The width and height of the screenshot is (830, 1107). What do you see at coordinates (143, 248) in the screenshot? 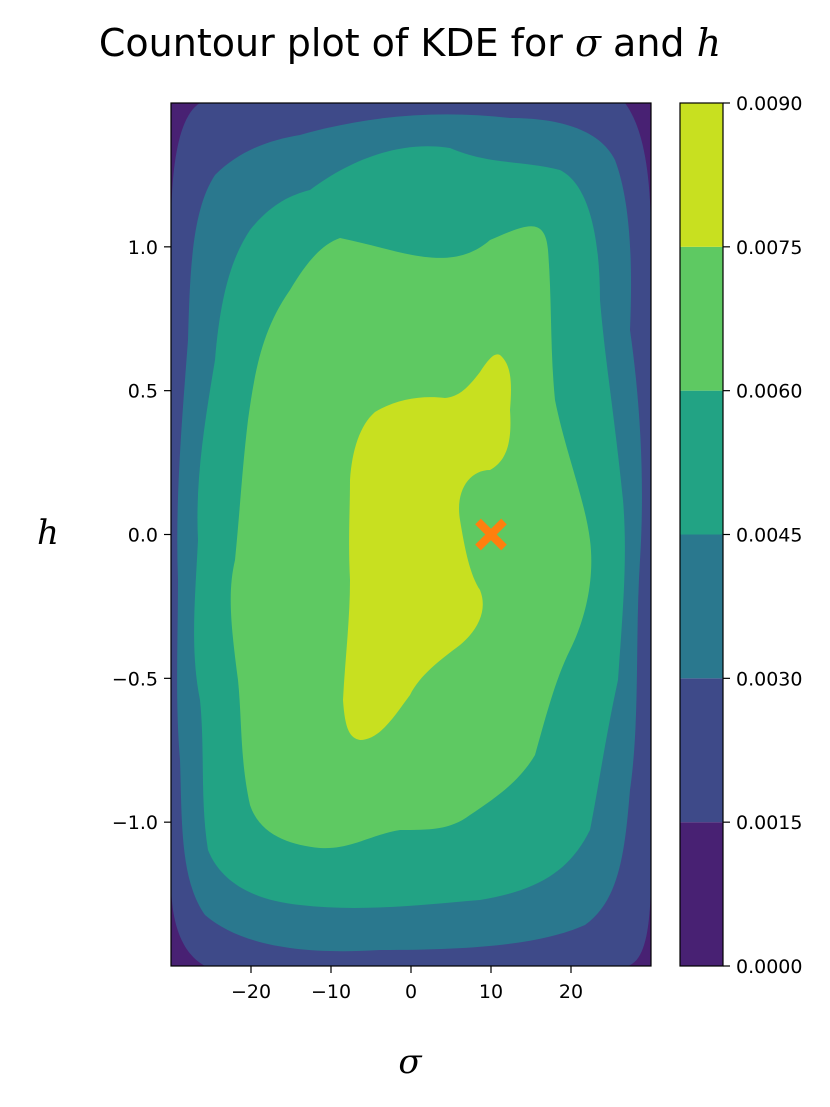
I see `y-tick-label: 1.0` at bounding box center [143, 248].